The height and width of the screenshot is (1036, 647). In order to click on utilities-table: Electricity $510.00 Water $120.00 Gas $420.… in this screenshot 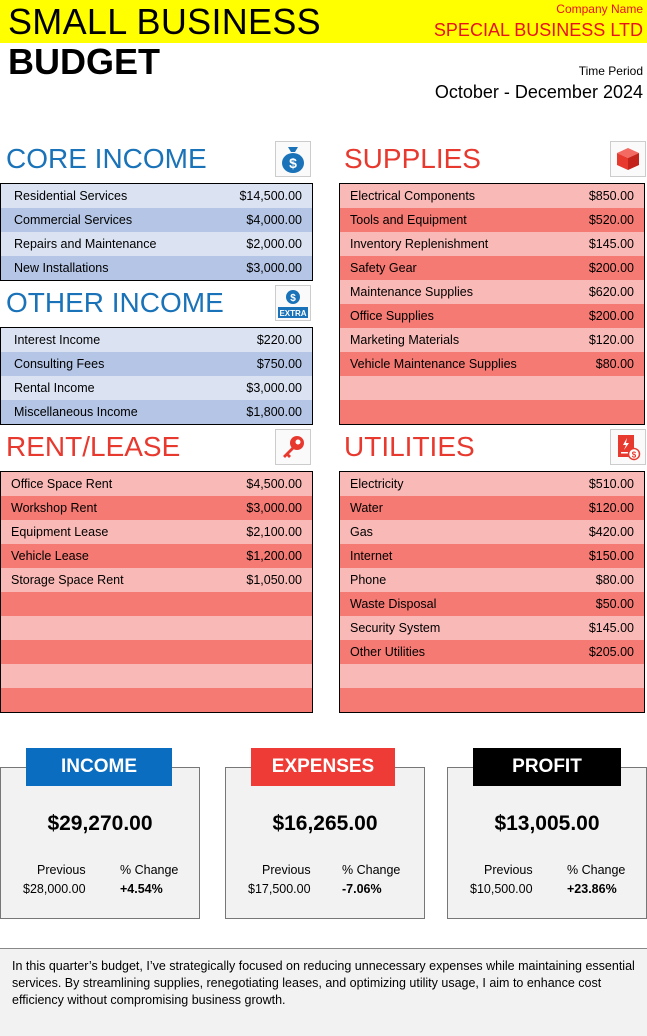, I will do `click(492, 592)`.